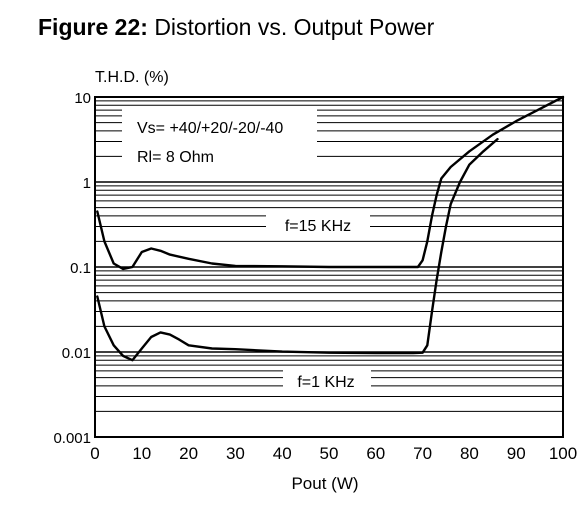 This screenshot has height=511, width=588. What do you see at coordinates (132, 77) in the screenshot?
I see `y-axis-label: T.H.D. (%)` at bounding box center [132, 77].